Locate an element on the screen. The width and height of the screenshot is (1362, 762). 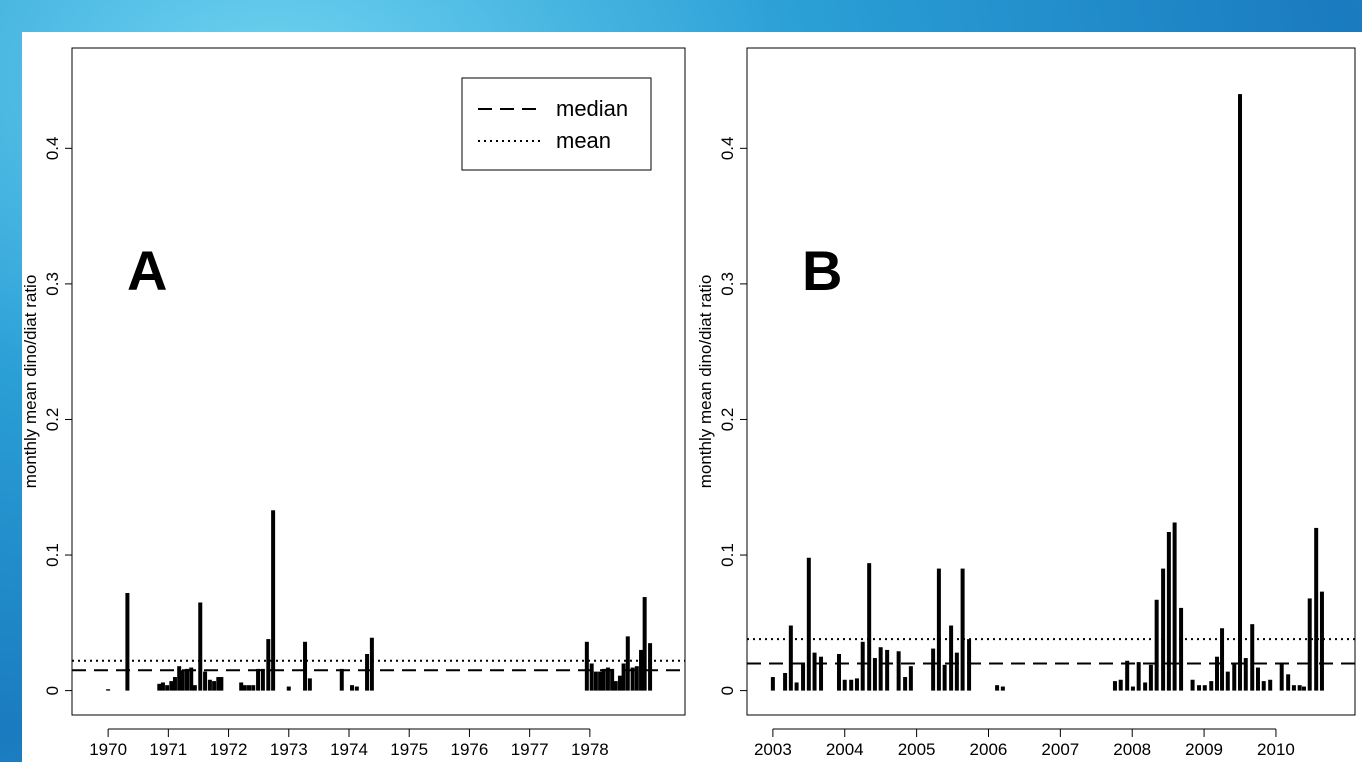
x-axis-label: year is located at coordinates (1050, 759).